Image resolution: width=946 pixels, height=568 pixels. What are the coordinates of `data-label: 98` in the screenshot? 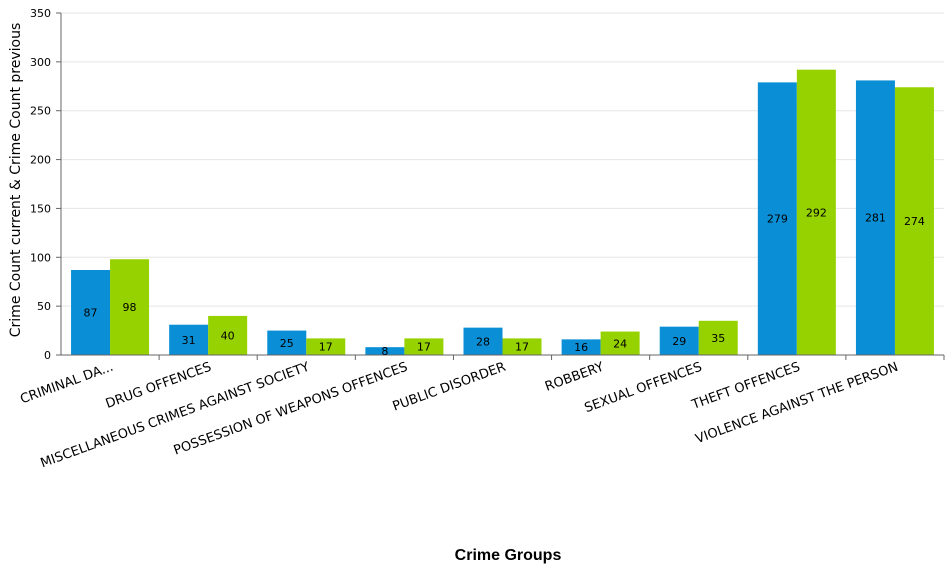 It's located at (130, 307).